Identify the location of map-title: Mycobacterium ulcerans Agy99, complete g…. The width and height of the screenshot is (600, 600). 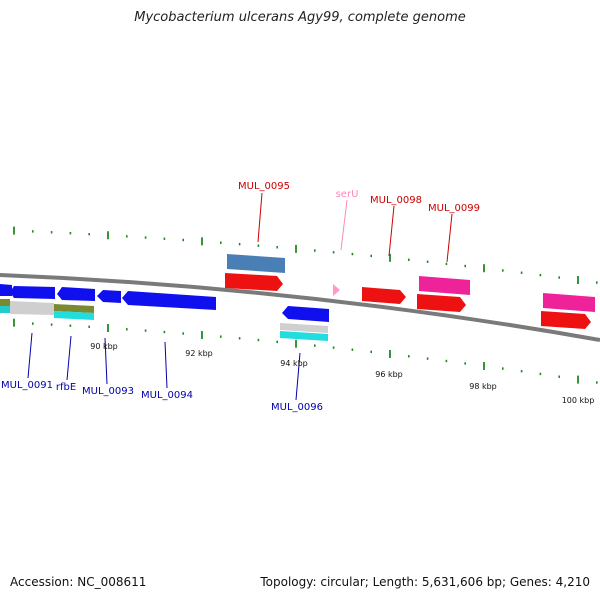
(300, 17).